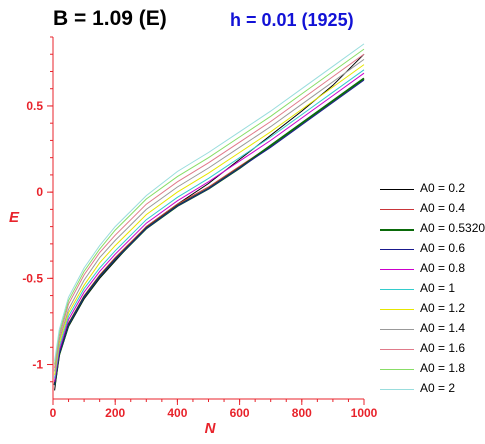 The width and height of the screenshot is (485, 444). I want to click on x-tick-label: 1000, so click(364, 413).